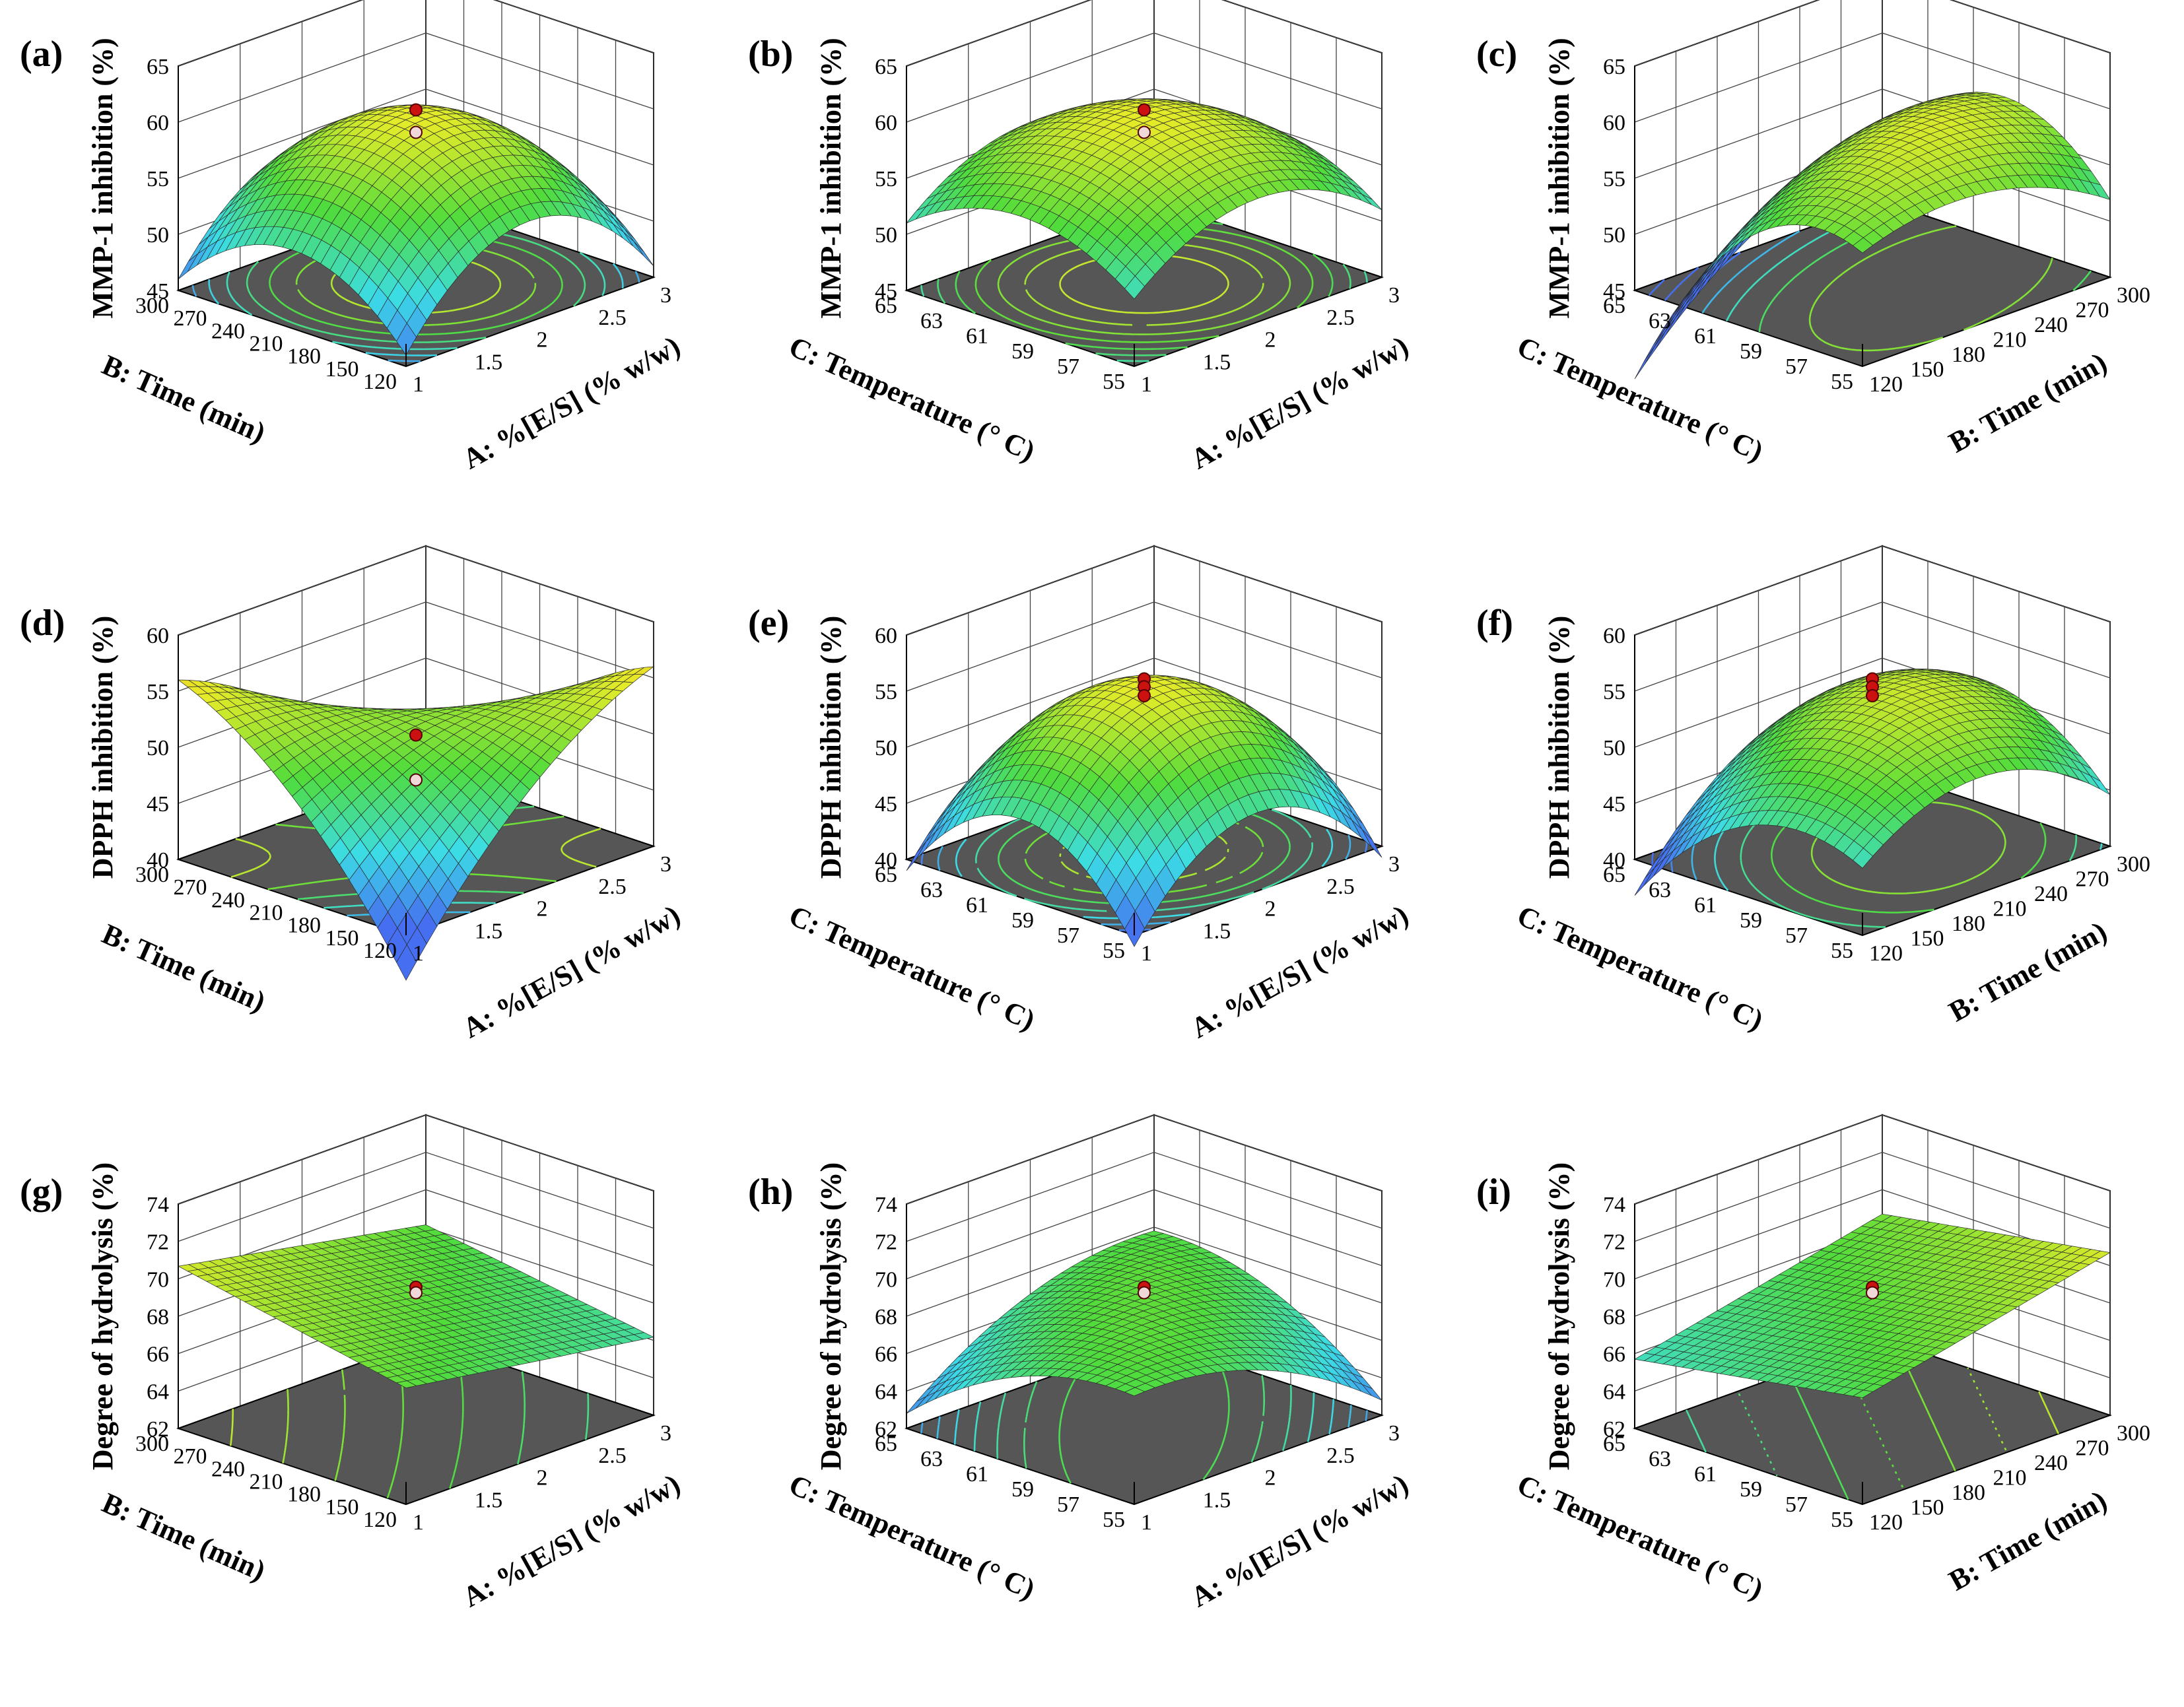  I want to click on right-axis-tick: 120, so click(1886, 384).